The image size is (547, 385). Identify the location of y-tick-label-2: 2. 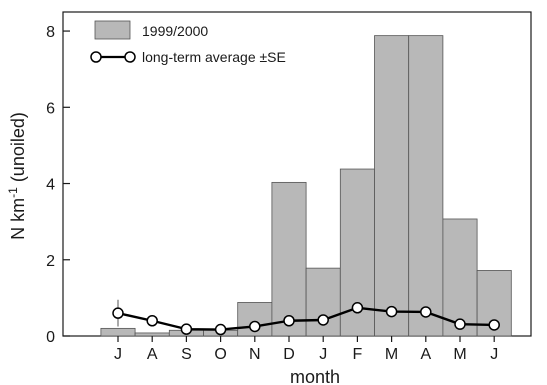
(50, 261).